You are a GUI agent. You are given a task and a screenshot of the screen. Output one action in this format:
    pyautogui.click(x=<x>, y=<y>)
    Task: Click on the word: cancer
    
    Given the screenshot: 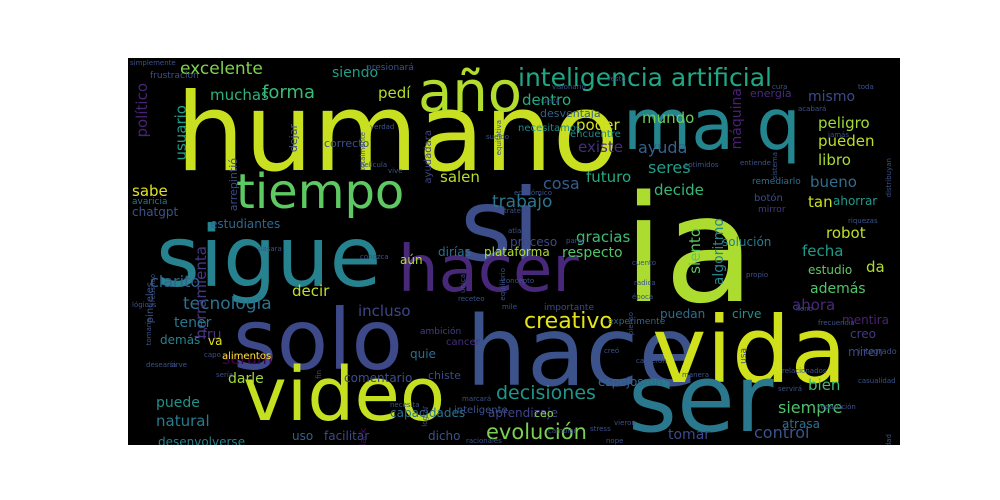 What is the action you would take?
    pyautogui.click(x=463, y=342)
    